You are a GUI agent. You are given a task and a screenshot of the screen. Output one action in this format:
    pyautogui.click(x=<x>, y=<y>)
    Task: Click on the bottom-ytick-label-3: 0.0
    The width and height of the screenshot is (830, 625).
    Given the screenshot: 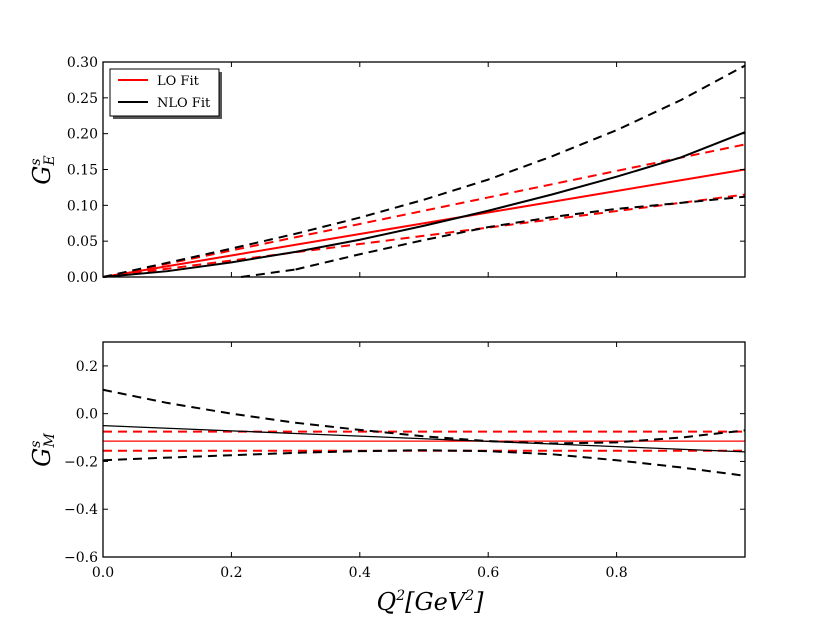 What is the action you would take?
    pyautogui.click(x=87, y=415)
    